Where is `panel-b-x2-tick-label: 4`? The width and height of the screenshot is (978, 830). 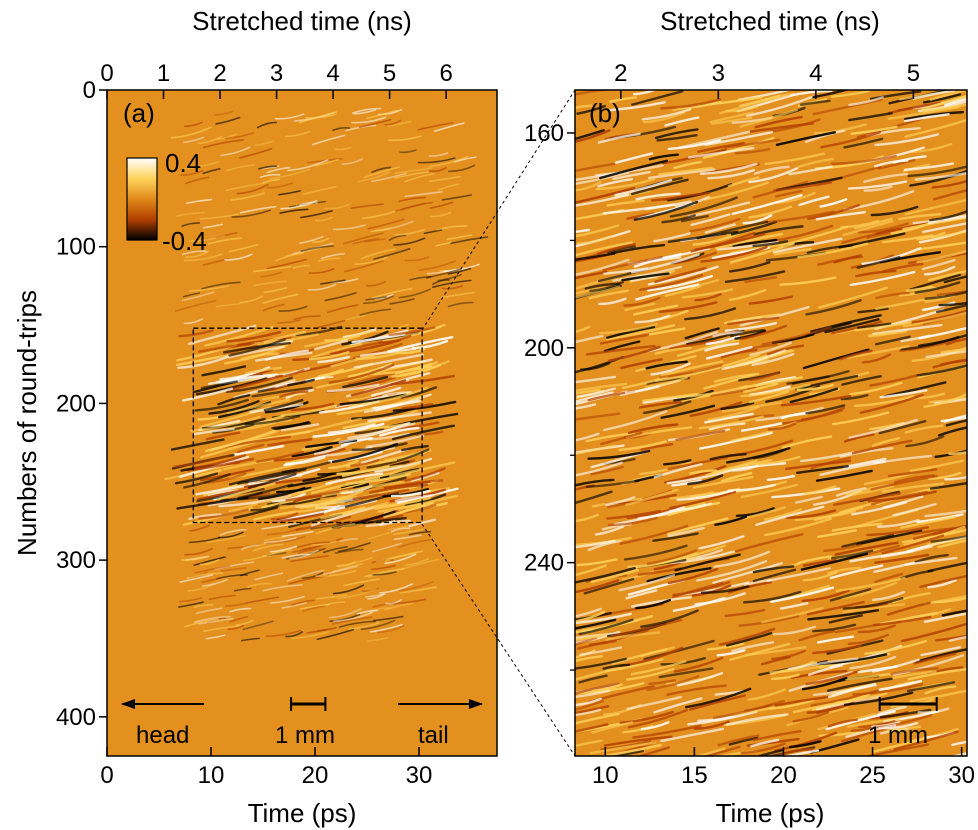 panel-b-x2-tick-label: 4 is located at coordinates (815, 73).